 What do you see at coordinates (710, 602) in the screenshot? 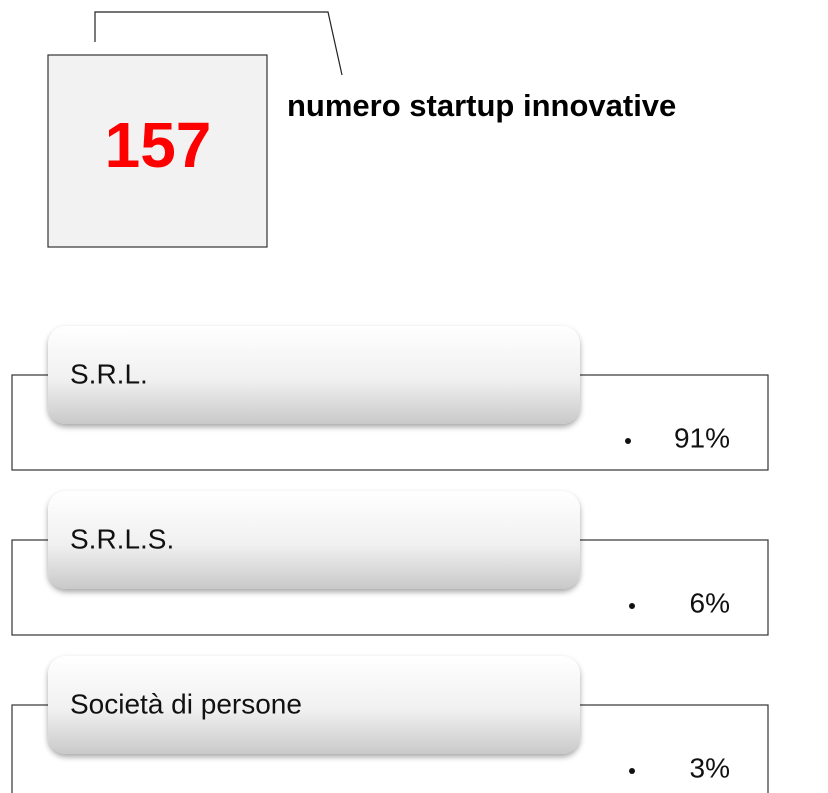
I see `row-value: 6%` at bounding box center [710, 602].